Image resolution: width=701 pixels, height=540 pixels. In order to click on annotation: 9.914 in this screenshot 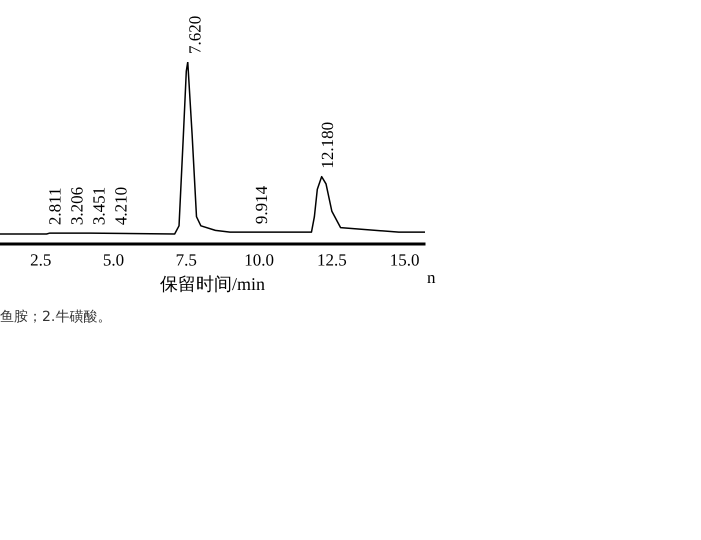, I will do `click(262, 204)`.